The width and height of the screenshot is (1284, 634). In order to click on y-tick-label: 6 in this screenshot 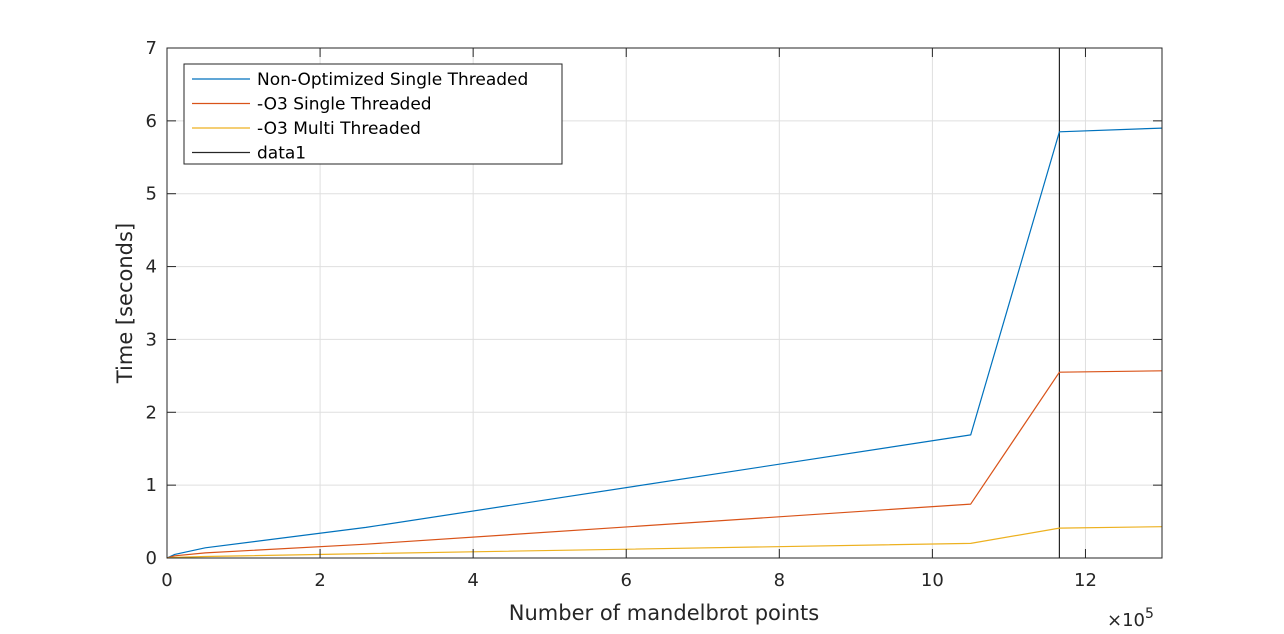, I will do `click(151, 121)`.